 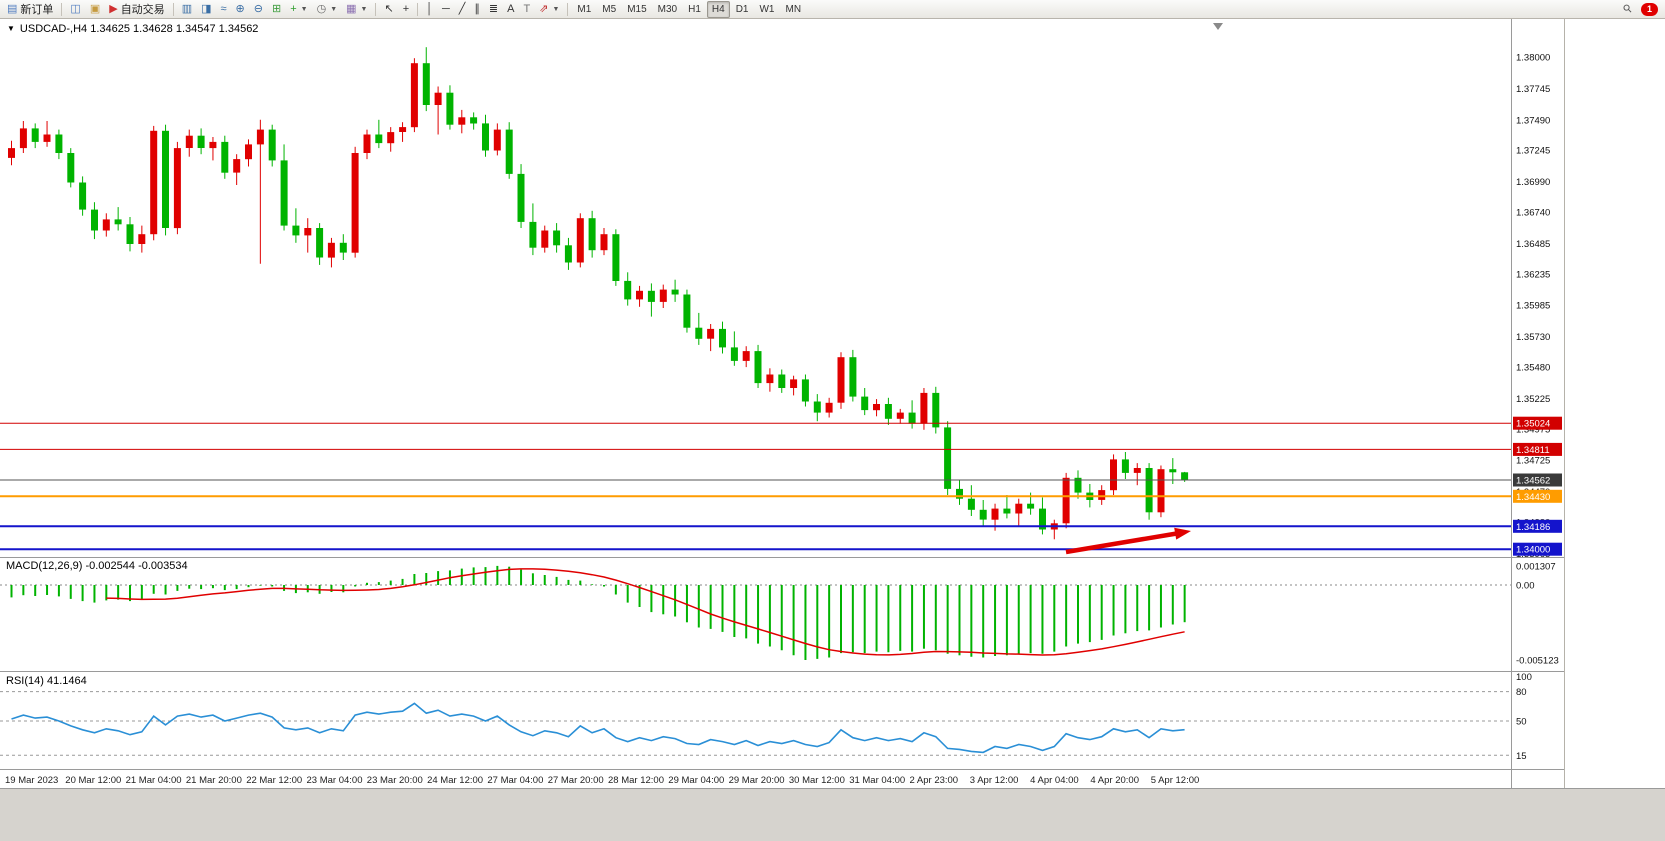 What do you see at coordinates (1182, 533) in the screenshot?
I see `trend-arrow-head` at bounding box center [1182, 533].